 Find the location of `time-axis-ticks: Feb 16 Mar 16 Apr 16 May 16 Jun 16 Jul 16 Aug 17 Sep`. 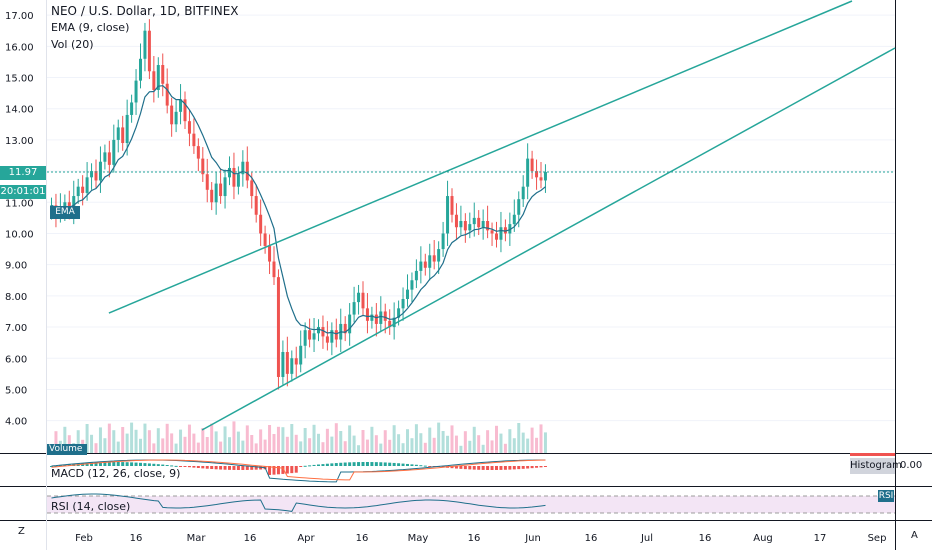

time-axis-ticks: Feb 16 Mar 16 Apr 16 May 16 Jun 16 Jul 16 Aug 17 Sep is located at coordinates (480, 538).